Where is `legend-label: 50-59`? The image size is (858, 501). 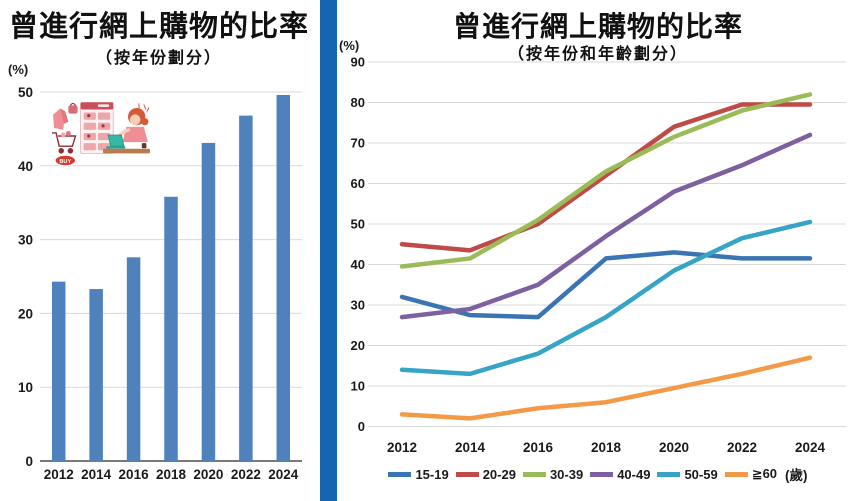 legend-label: 50-59 is located at coordinates (701, 474).